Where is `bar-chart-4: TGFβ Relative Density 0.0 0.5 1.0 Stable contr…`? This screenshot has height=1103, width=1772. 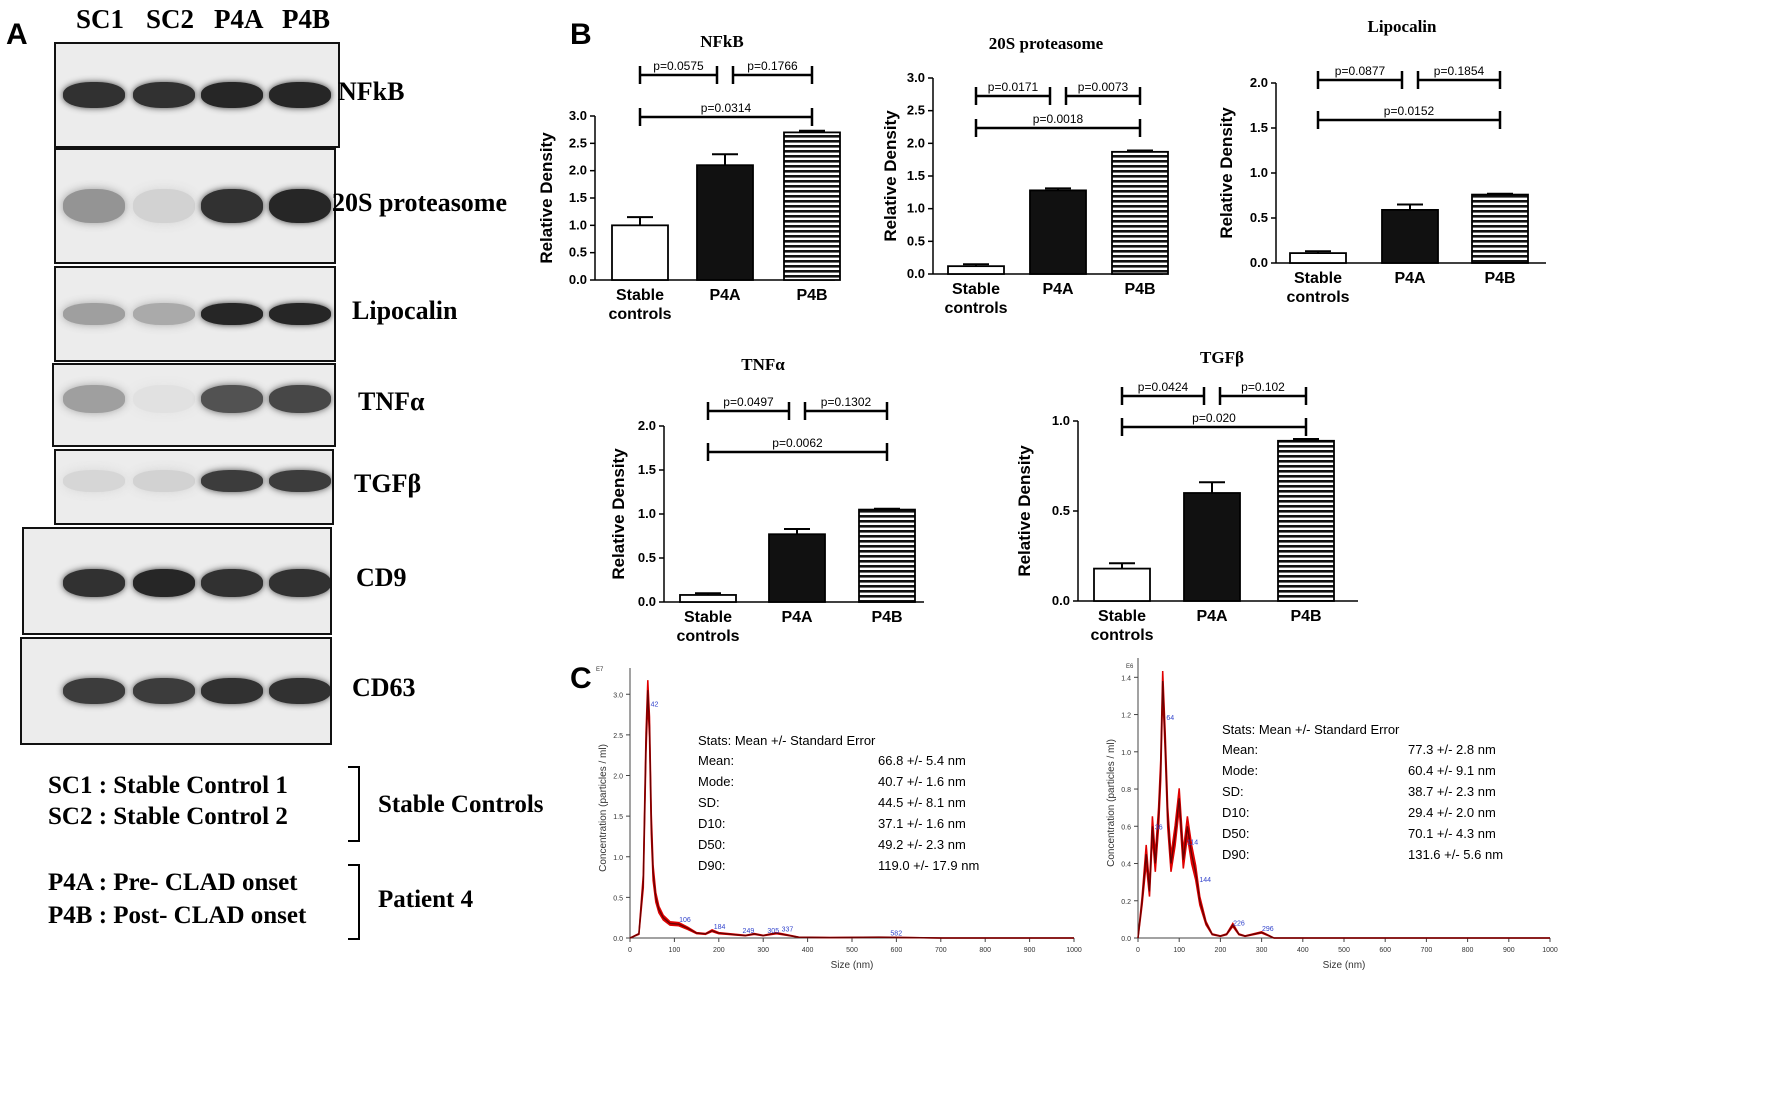
bar-chart-4: TGFβ Relative Density 0.0 0.5 1.0 Stable contr… is located at coordinates (1186, 496).